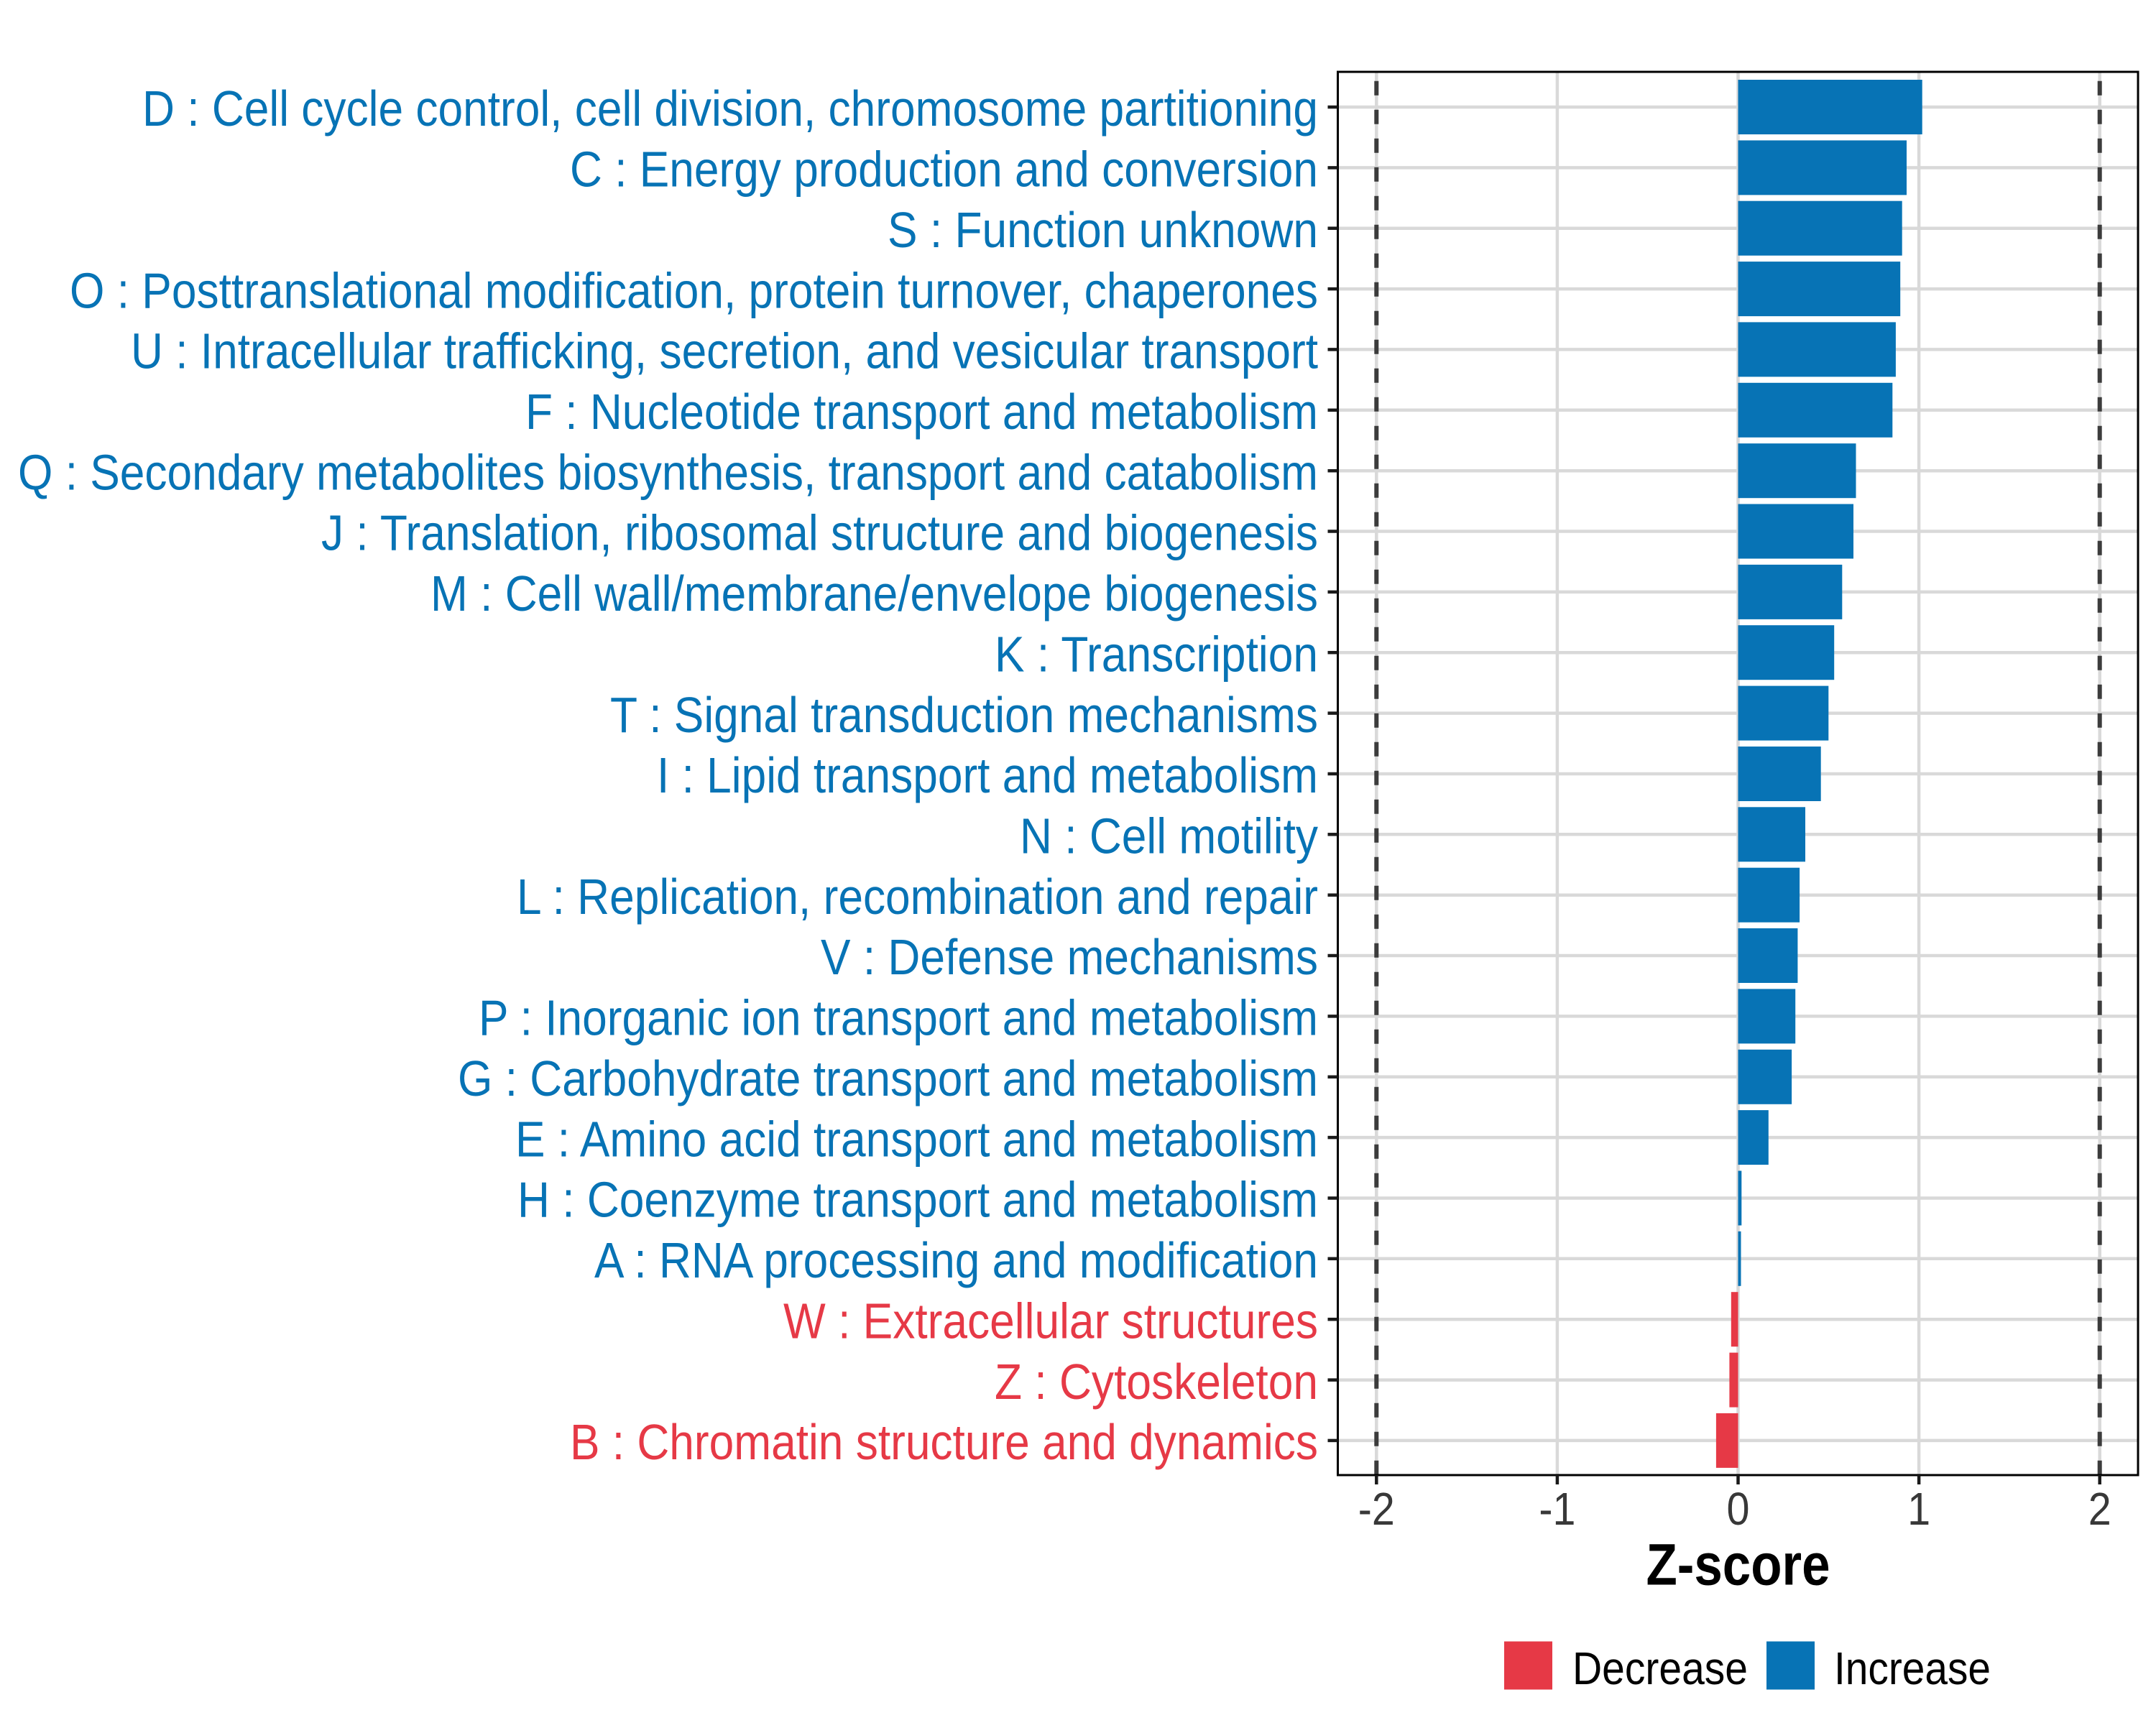 The width and height of the screenshot is (2156, 1728). What do you see at coordinates (917, 1200) in the screenshot?
I see `svg-text:H : Coenzyme transport and met: H : Coenzyme transport and metabolism` at bounding box center [917, 1200].